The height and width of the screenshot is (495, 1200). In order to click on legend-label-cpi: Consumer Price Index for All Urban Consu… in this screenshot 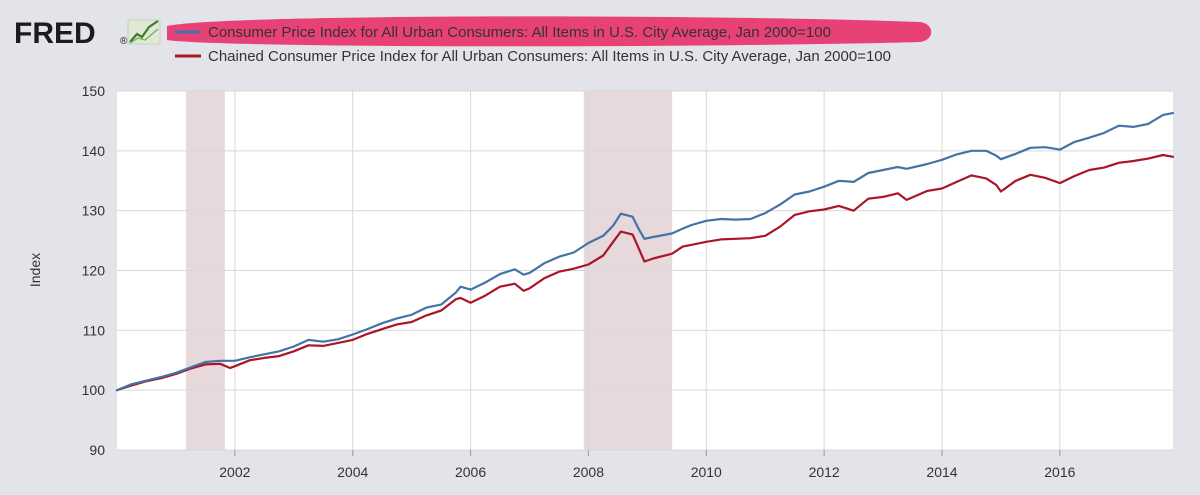, I will do `click(519, 32)`.